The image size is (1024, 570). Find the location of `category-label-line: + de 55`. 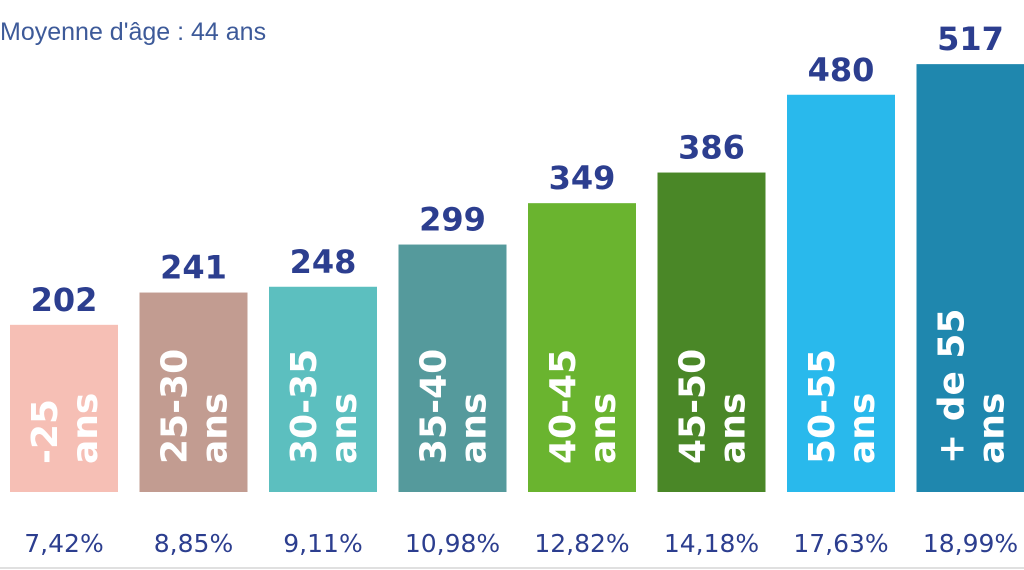

category-label-line: + de 55 is located at coordinates (952, 386).